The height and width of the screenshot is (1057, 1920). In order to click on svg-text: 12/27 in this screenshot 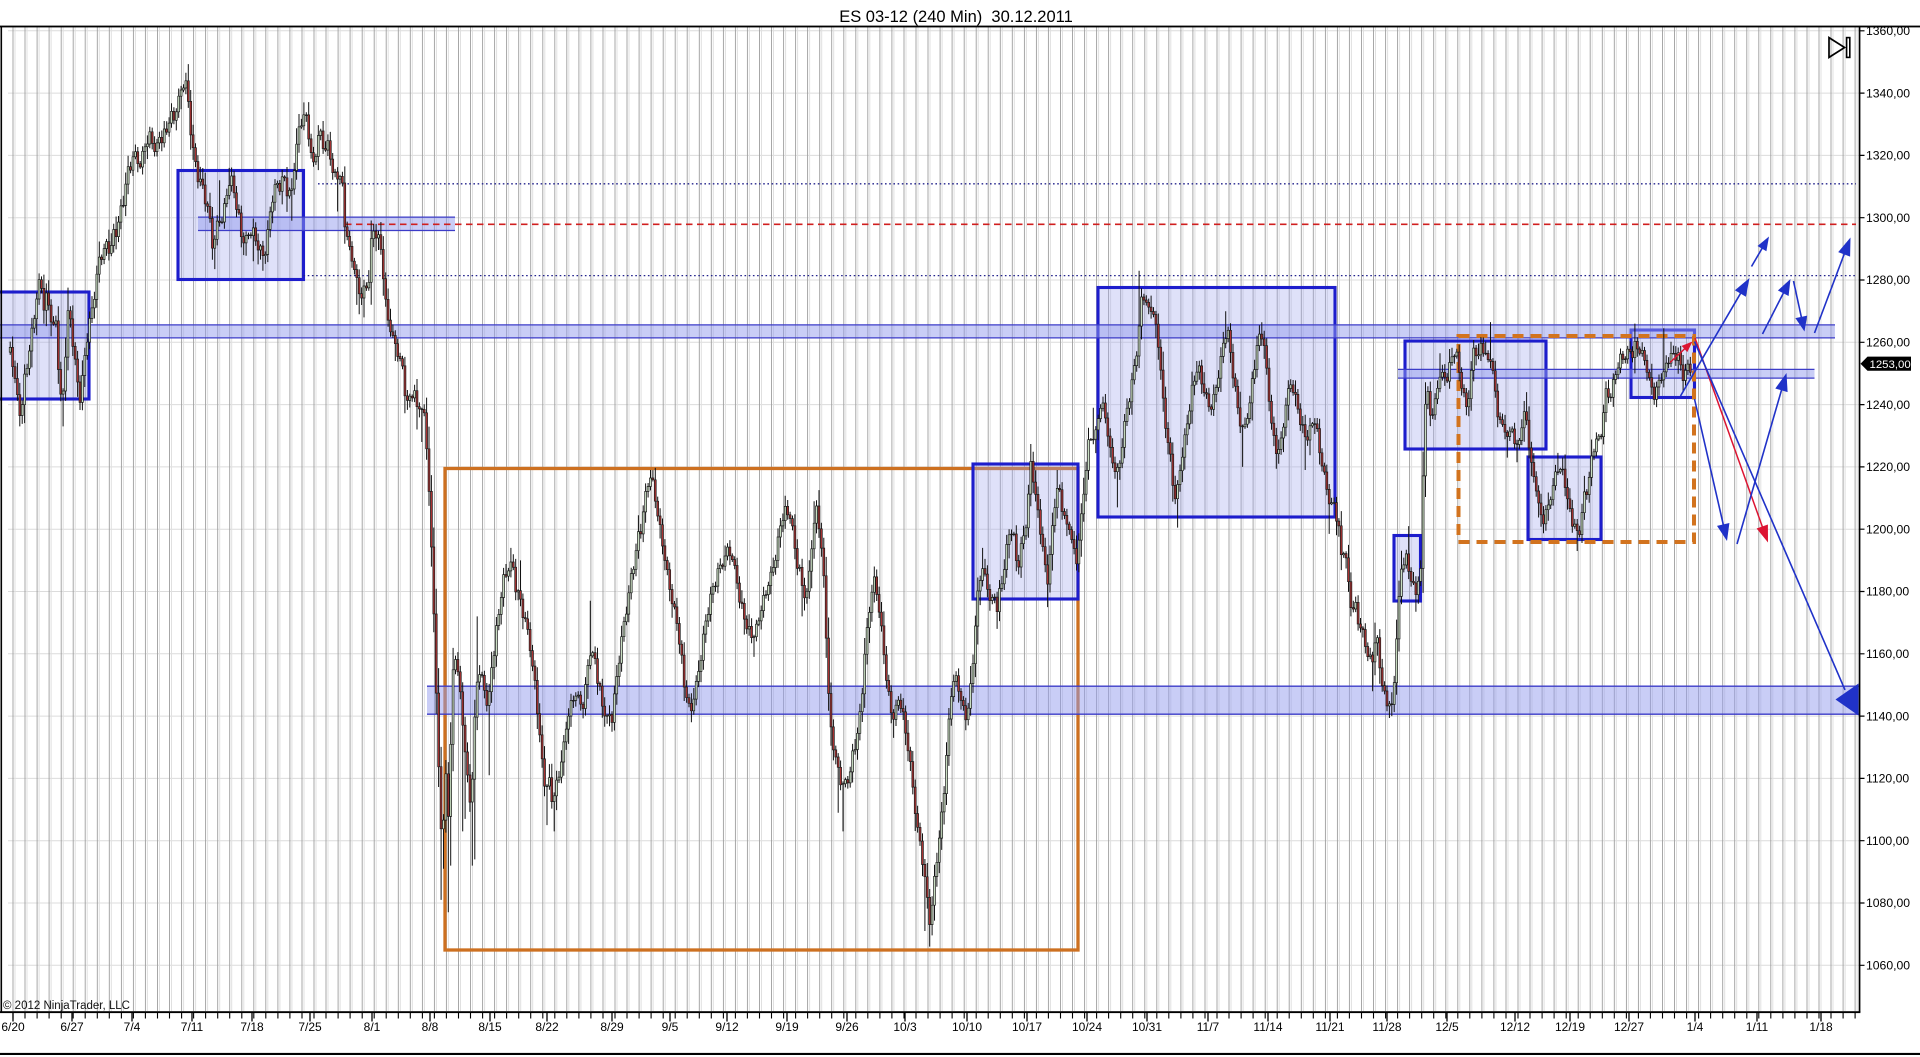, I will do `click(1629, 1027)`.